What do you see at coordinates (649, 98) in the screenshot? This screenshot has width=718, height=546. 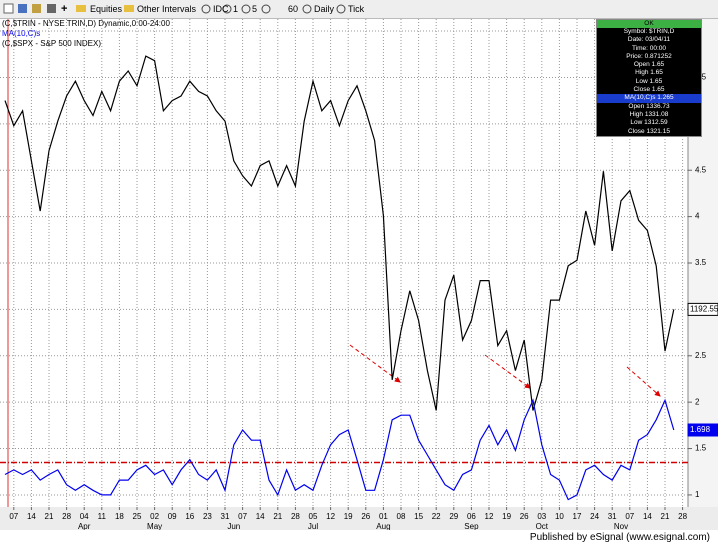 I see `data-window-row: MA(10,C)s 1.265` at bounding box center [649, 98].